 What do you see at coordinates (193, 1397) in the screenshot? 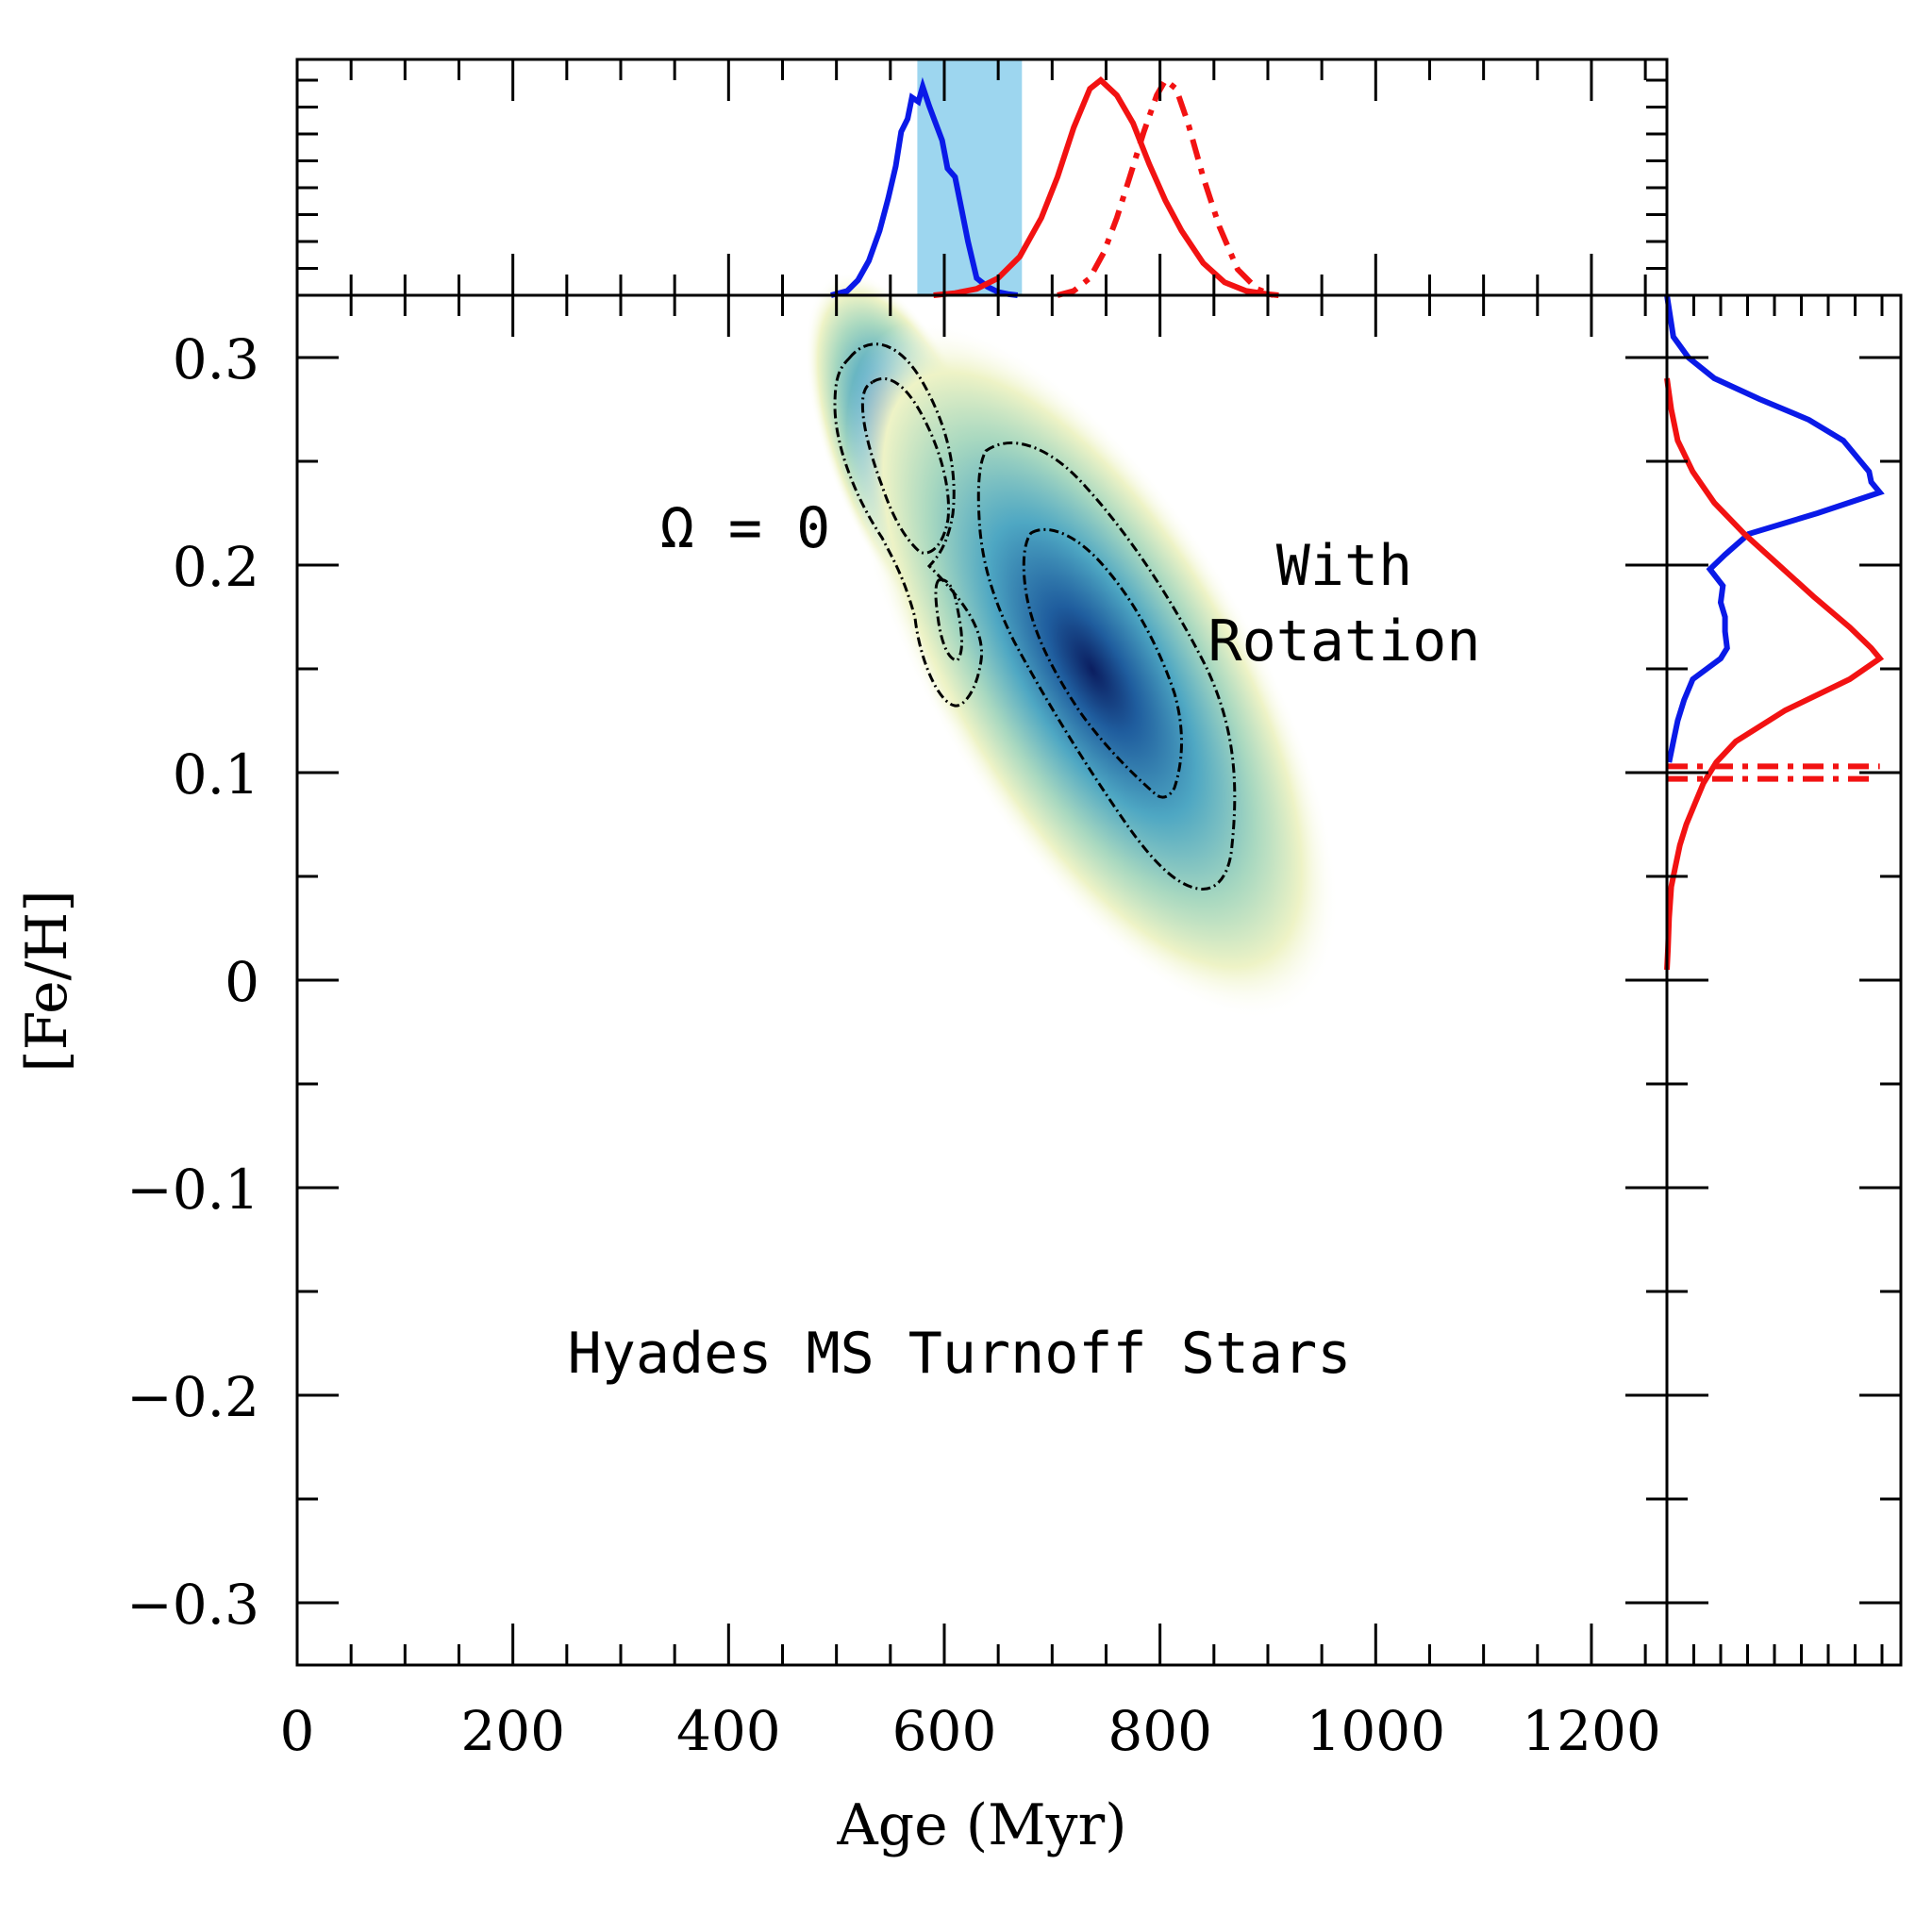
I see `y-tick-label: −0.2` at bounding box center [193, 1397].